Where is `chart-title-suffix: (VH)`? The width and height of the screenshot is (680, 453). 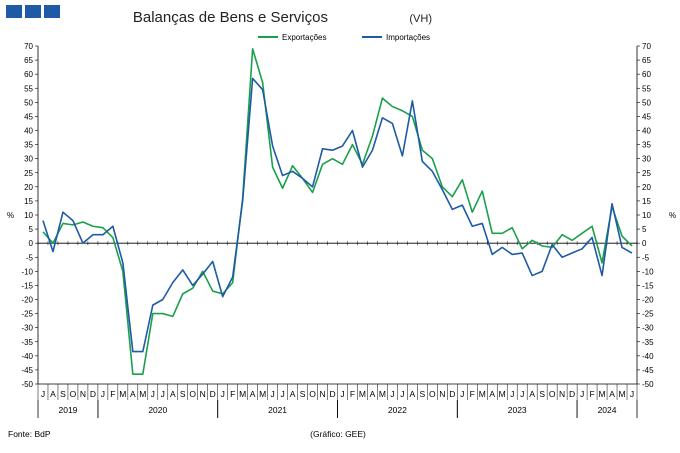 chart-title-suffix: (VH) is located at coordinates (420, 19).